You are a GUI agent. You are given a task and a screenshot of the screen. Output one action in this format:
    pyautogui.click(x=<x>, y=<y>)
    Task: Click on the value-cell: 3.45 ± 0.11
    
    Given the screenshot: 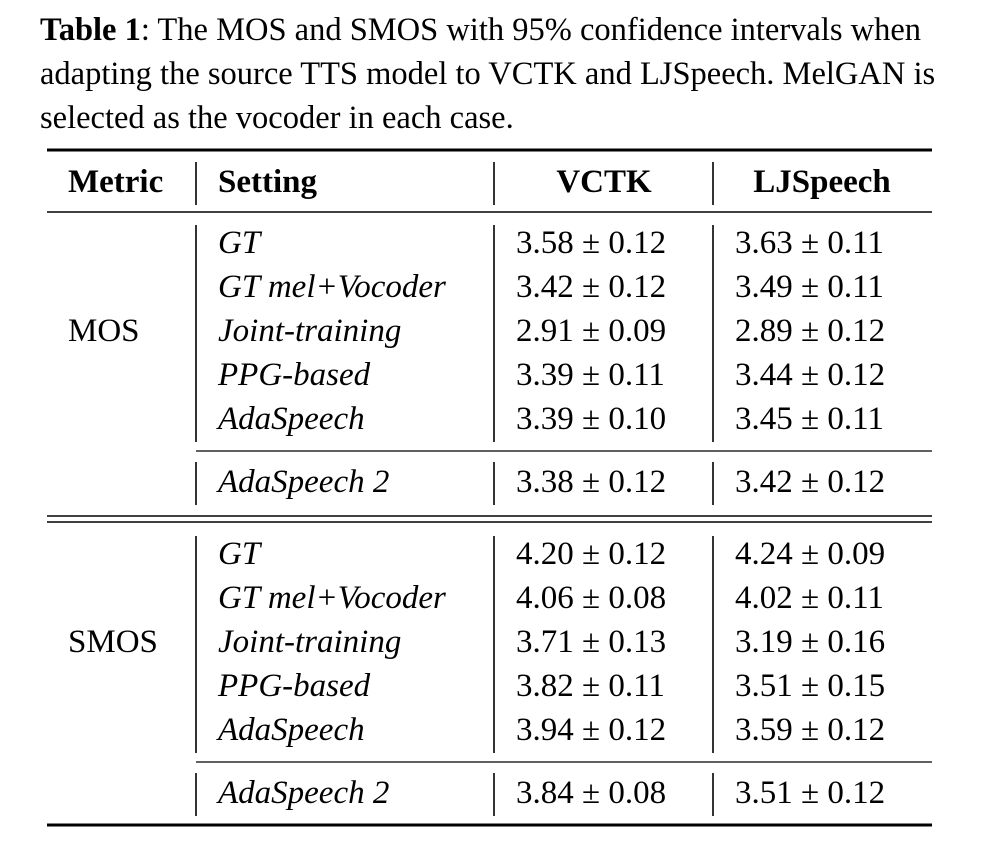 What is the action you would take?
    pyautogui.click(x=809, y=419)
    